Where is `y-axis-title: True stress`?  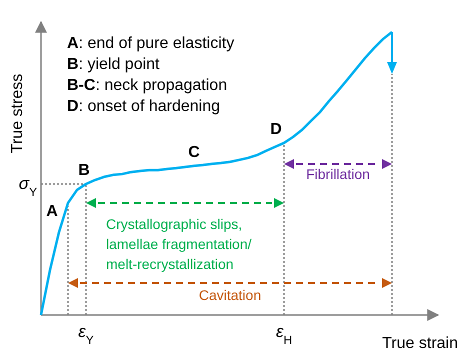
y-axis-title: True stress is located at coordinates (17, 114).